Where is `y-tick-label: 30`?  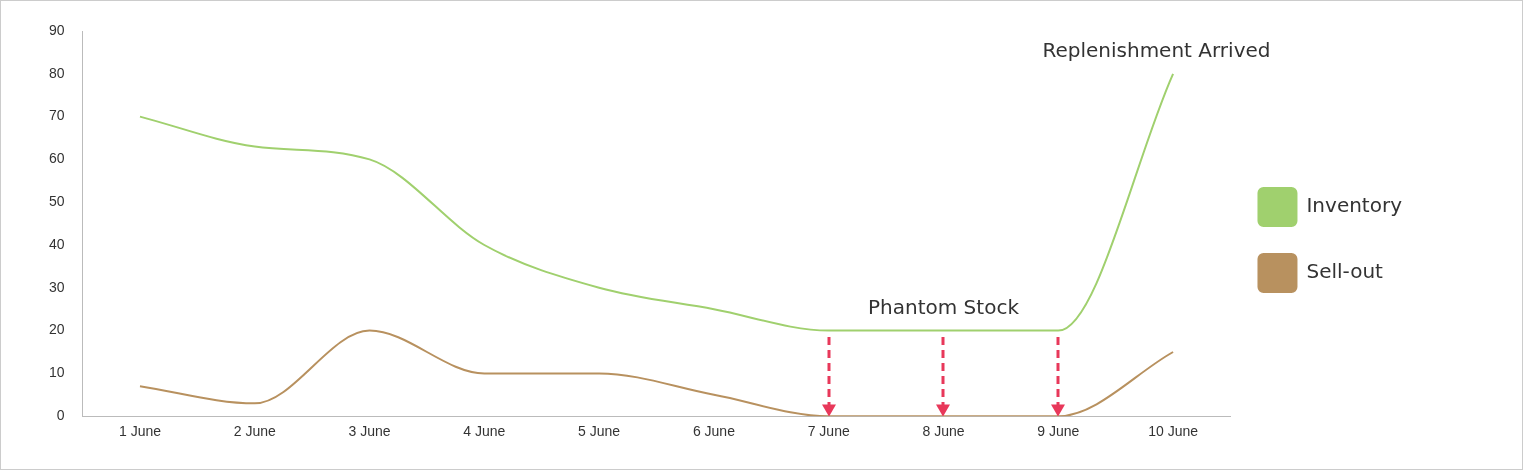 y-tick-label: 30 is located at coordinates (56, 286).